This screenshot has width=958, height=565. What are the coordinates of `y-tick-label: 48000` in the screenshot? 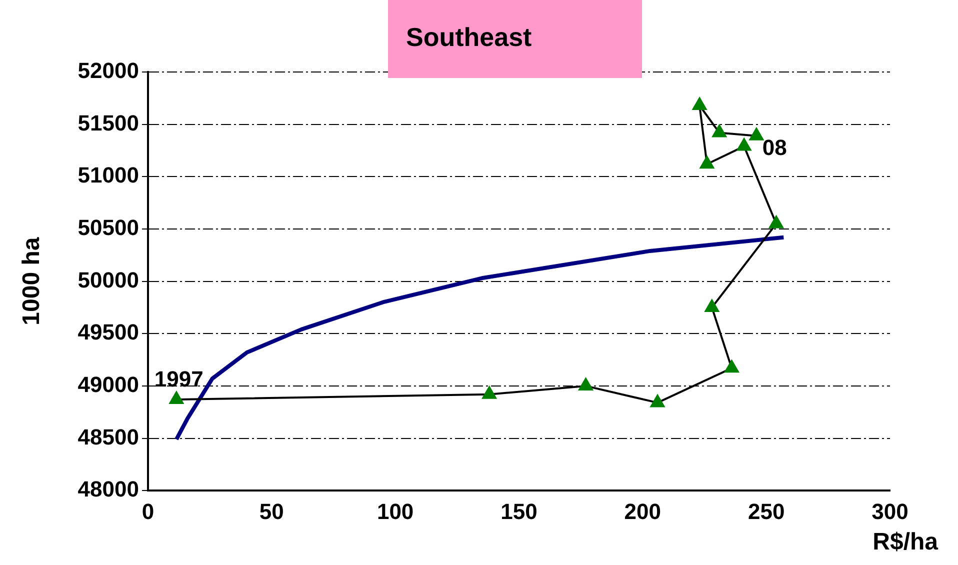 It's located at (108, 489).